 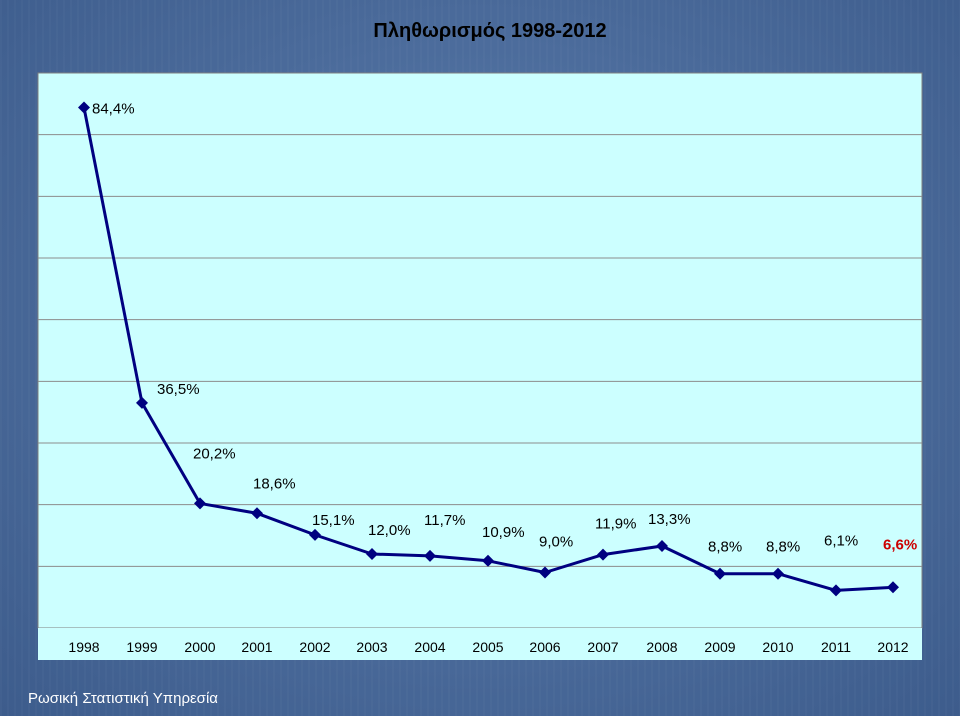 What do you see at coordinates (544, 647) in the screenshot?
I see `x-tick-label: 2006` at bounding box center [544, 647].